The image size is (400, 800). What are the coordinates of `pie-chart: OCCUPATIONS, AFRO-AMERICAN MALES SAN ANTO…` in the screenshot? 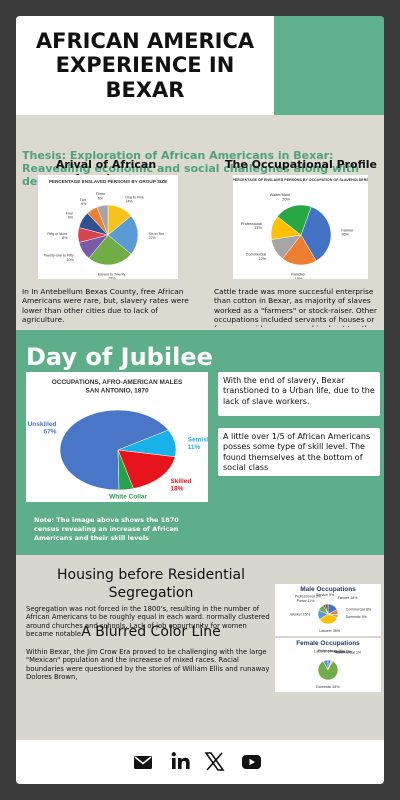 It's located at (126, 443).